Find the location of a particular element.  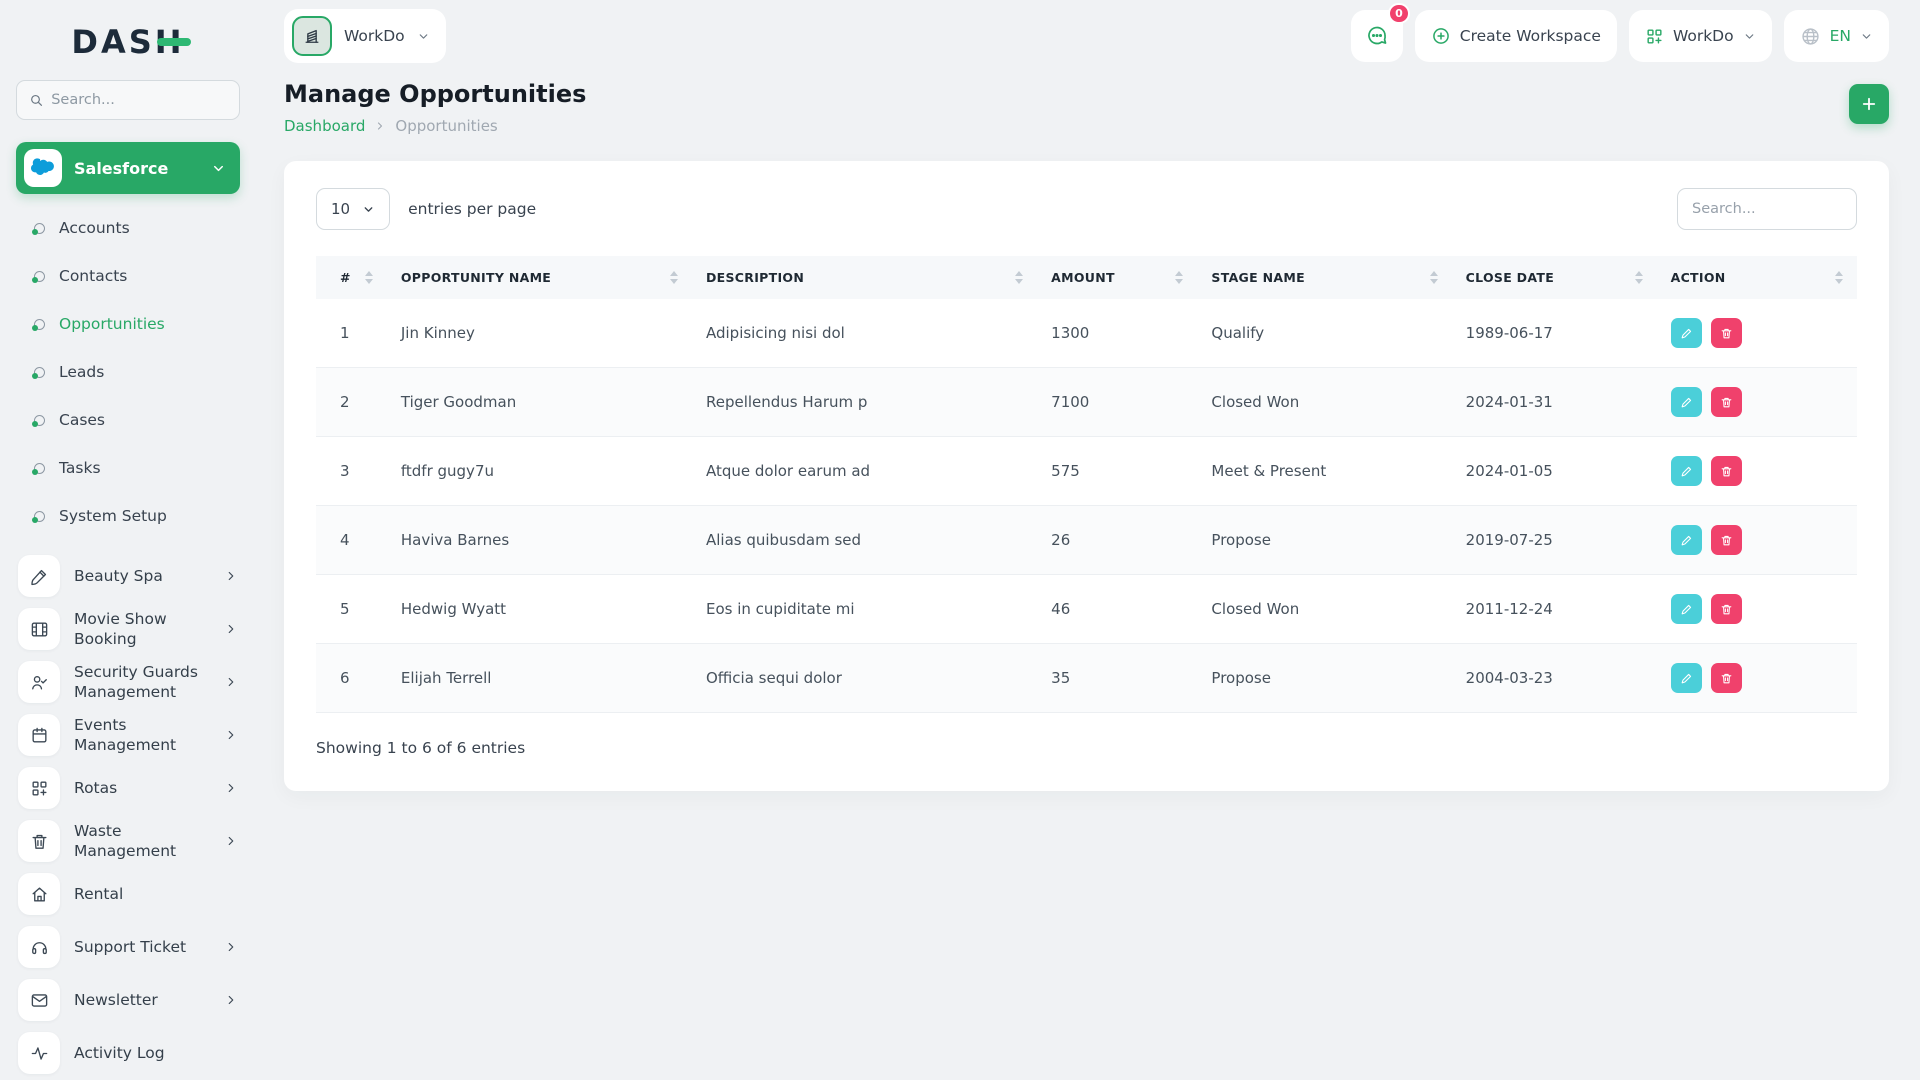

apps-menu-button: WorkDo is located at coordinates (1700, 36).